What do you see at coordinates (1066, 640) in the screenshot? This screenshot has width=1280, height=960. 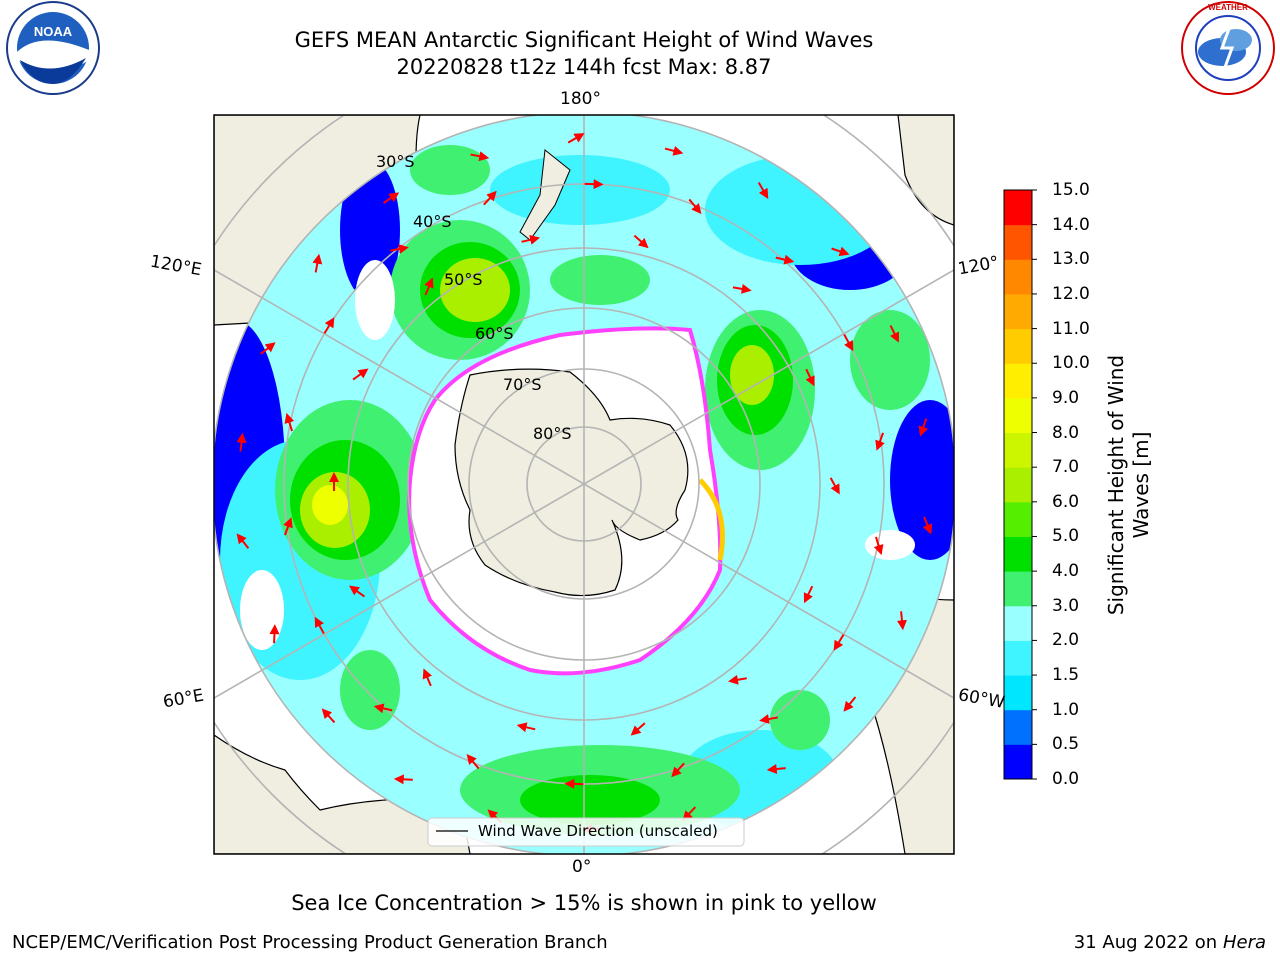 I see `colorbar-tick-label: 2.0` at bounding box center [1066, 640].